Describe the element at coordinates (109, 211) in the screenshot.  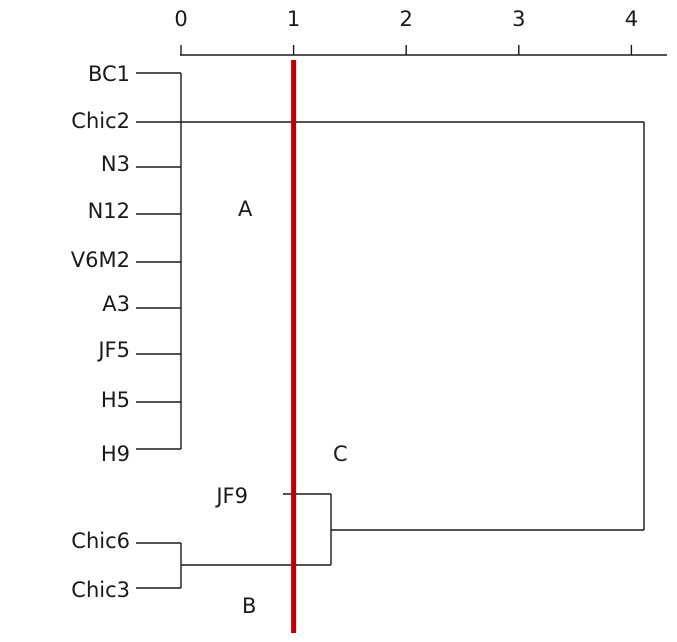
I see `leaf-label-n12: N12` at that location.